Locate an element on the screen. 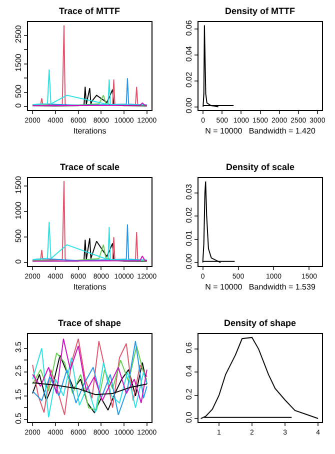 This screenshot has width=335, height=454. y-tick-label: 0.6 is located at coordinates (189, 348).